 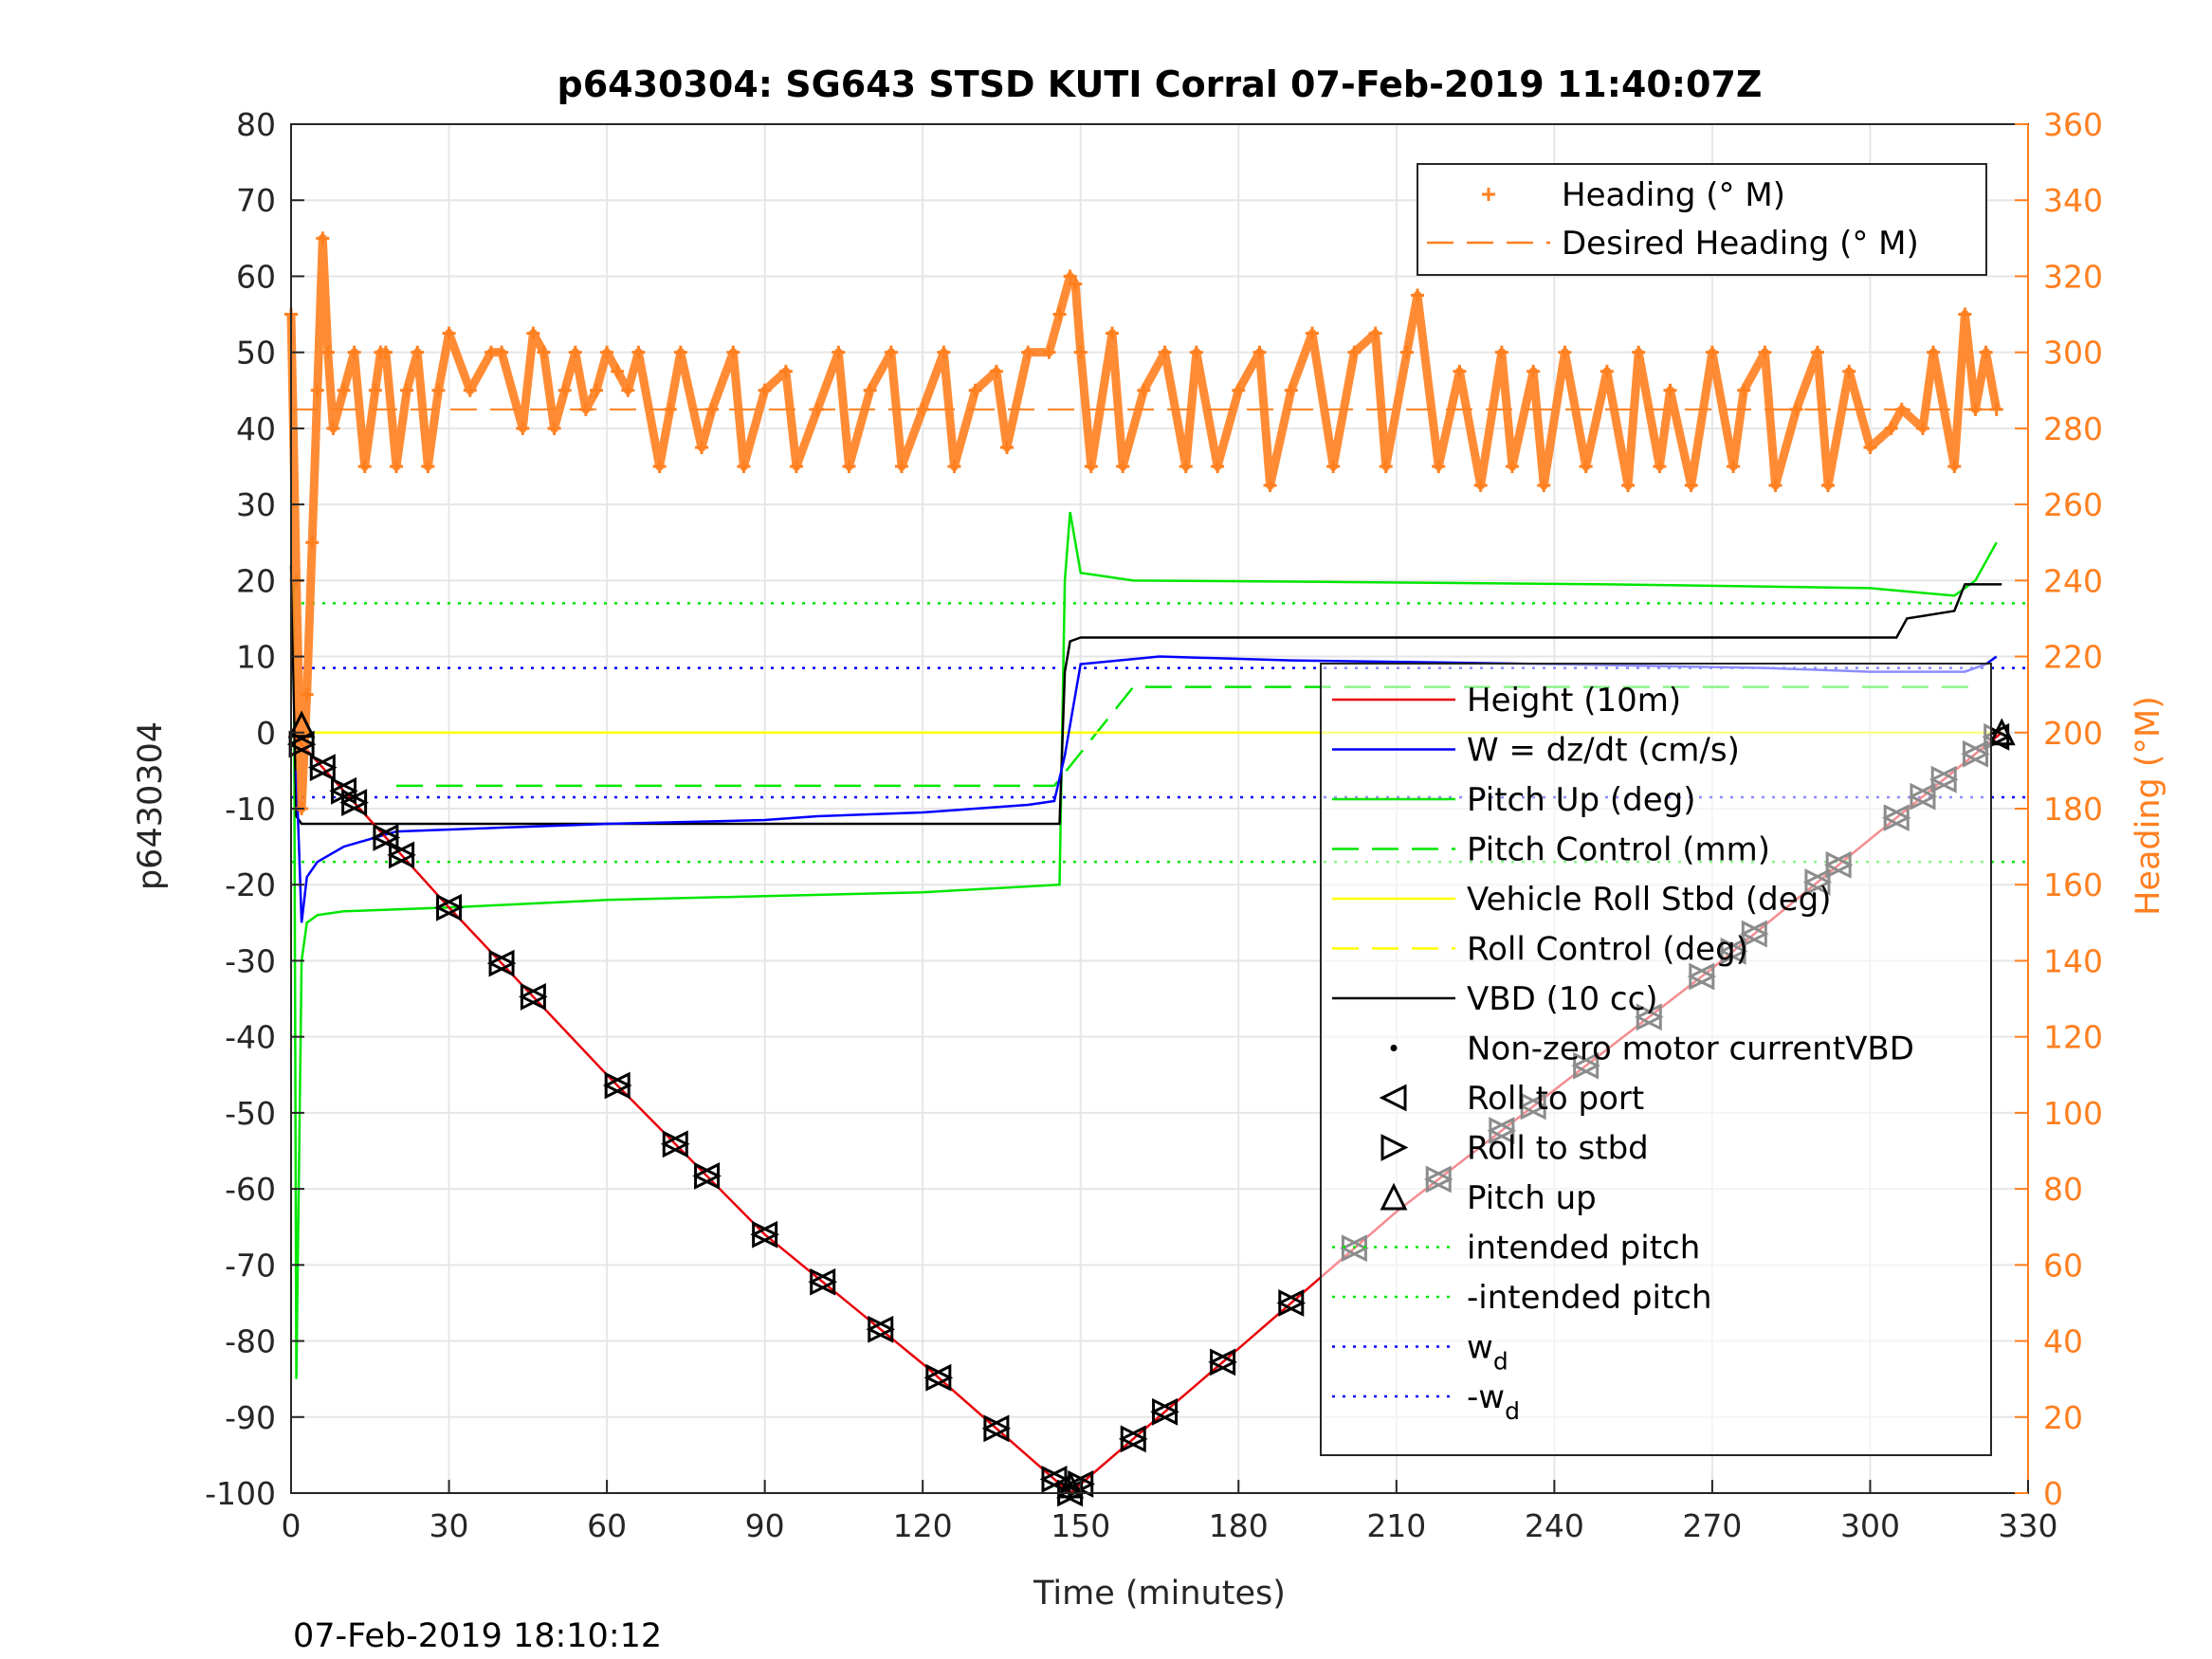 I want to click on legend-label-text: intended pitch, so click(x=1583, y=1248).